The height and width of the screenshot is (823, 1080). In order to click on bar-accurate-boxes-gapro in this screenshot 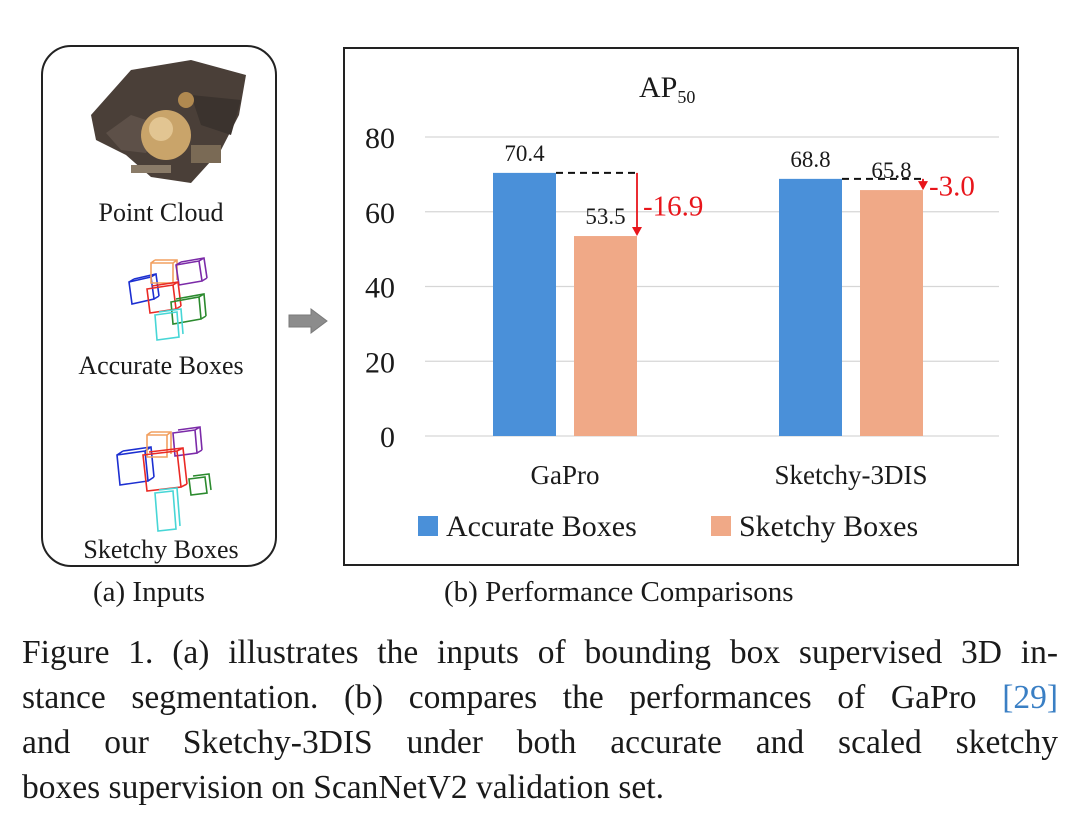, I will do `click(524, 304)`.